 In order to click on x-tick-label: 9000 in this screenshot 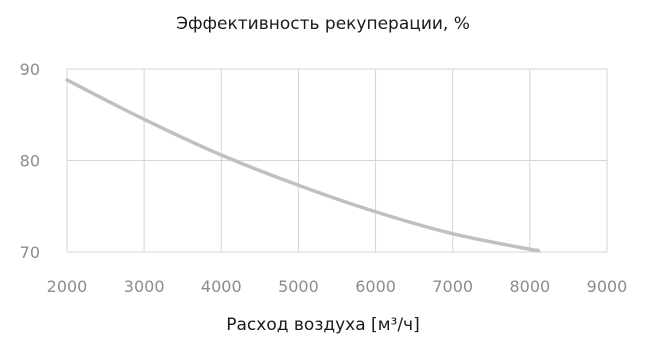, I will do `click(607, 286)`.